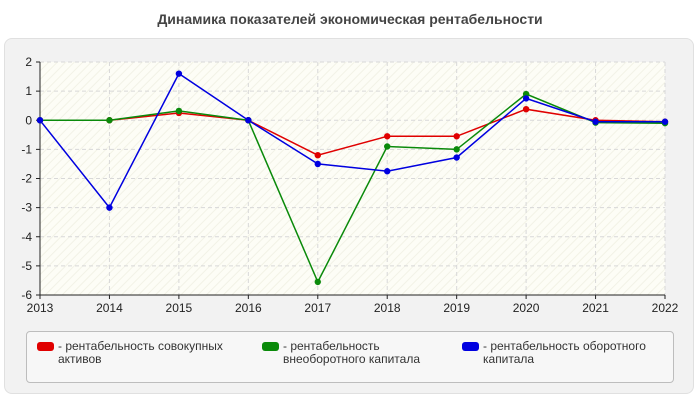  What do you see at coordinates (526, 308) in the screenshot?
I see `x-tick-label: 2020` at bounding box center [526, 308].